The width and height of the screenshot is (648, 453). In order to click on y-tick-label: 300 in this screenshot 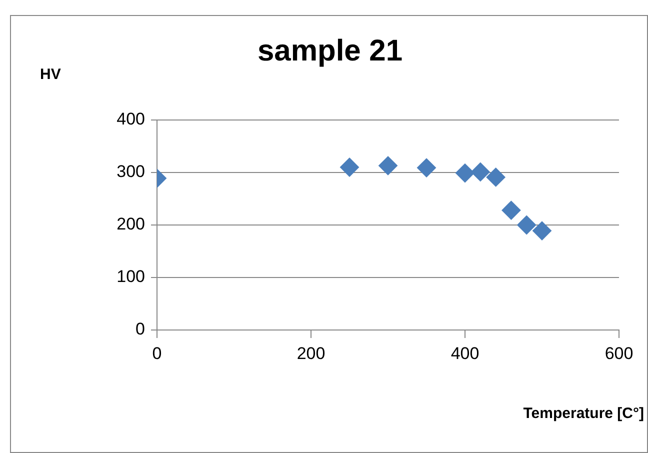, I will do `click(130, 172)`.